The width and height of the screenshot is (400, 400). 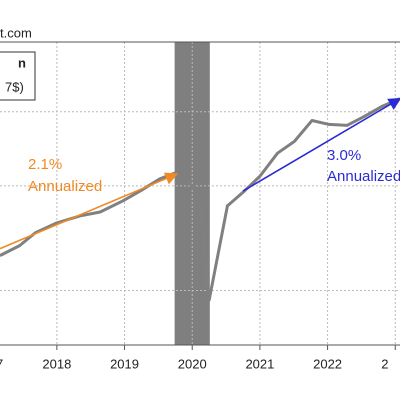 What do you see at coordinates (384, 363) in the screenshot?
I see `x-tick-label: 2` at bounding box center [384, 363].